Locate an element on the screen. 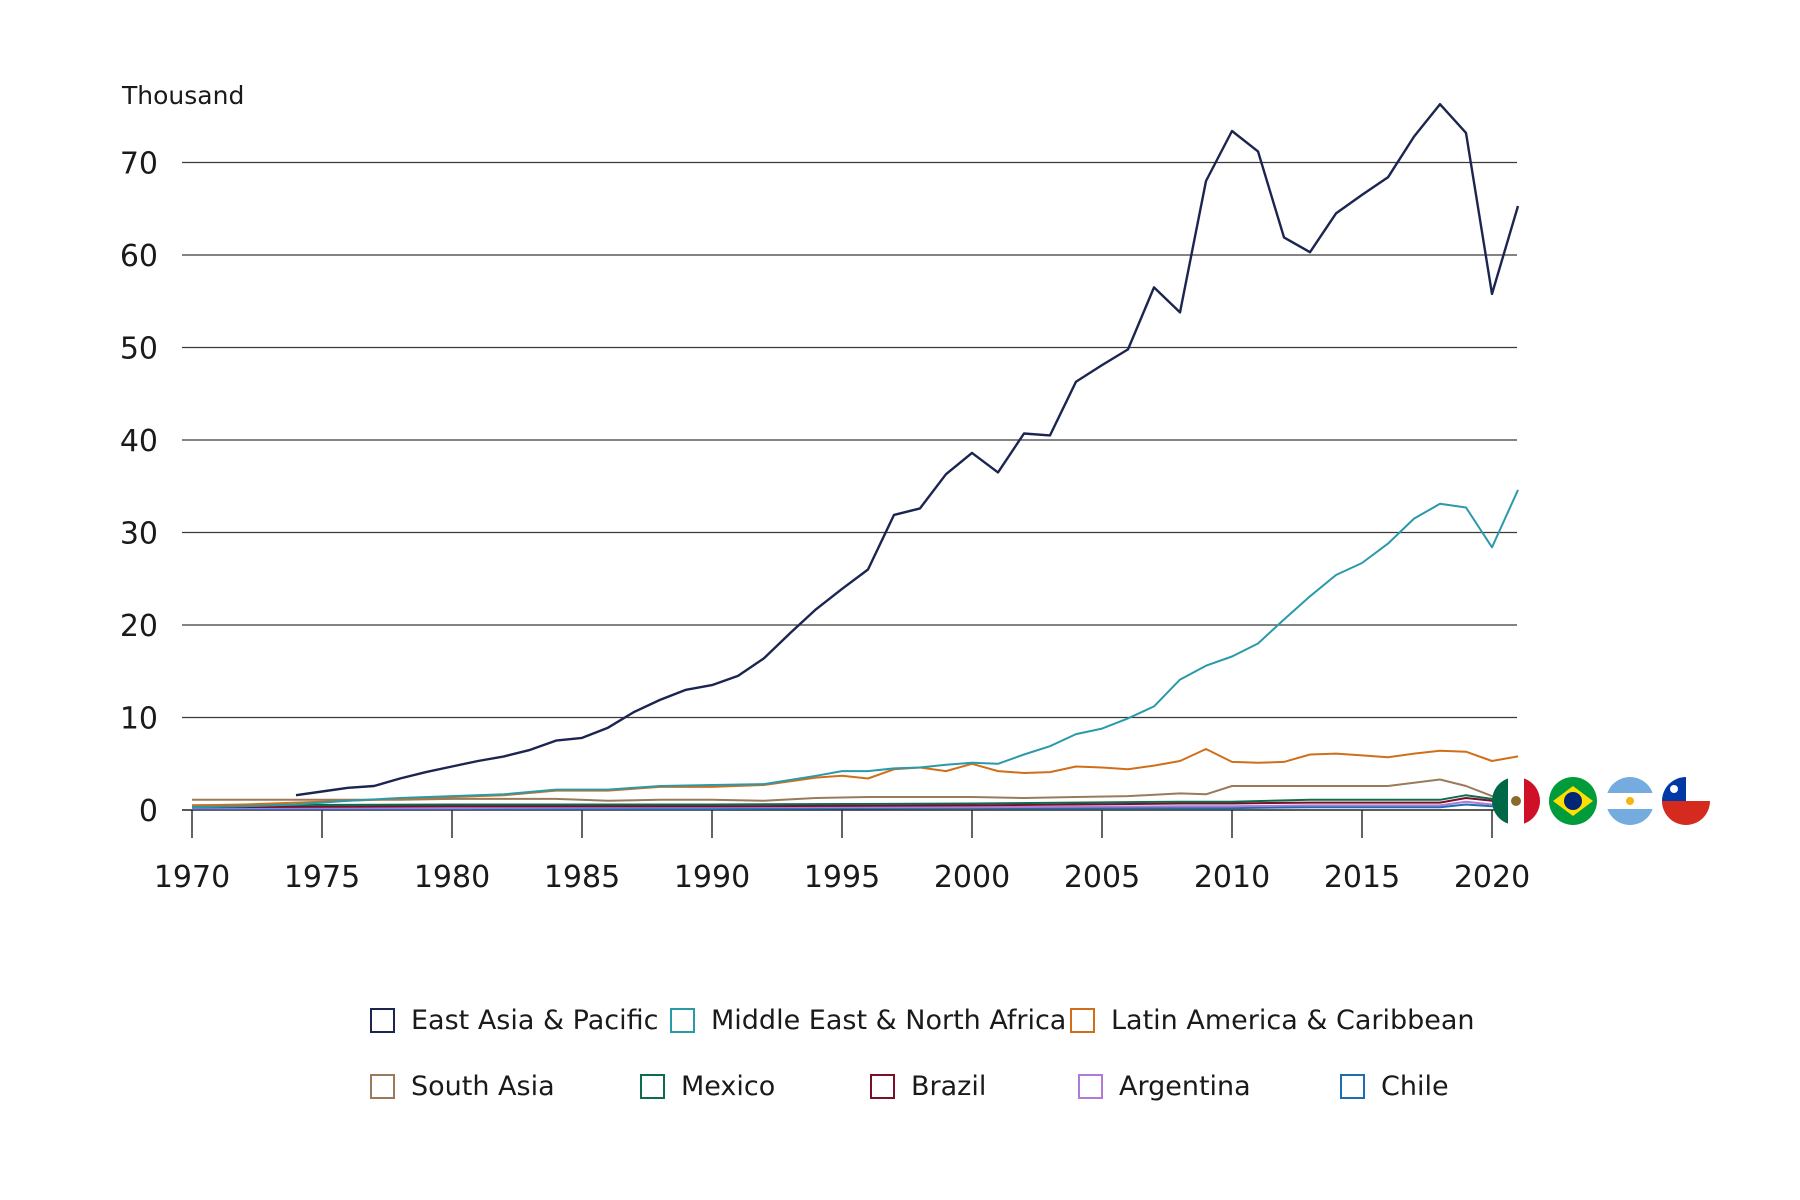  x-tick-label: 2005 is located at coordinates (1102, 877).